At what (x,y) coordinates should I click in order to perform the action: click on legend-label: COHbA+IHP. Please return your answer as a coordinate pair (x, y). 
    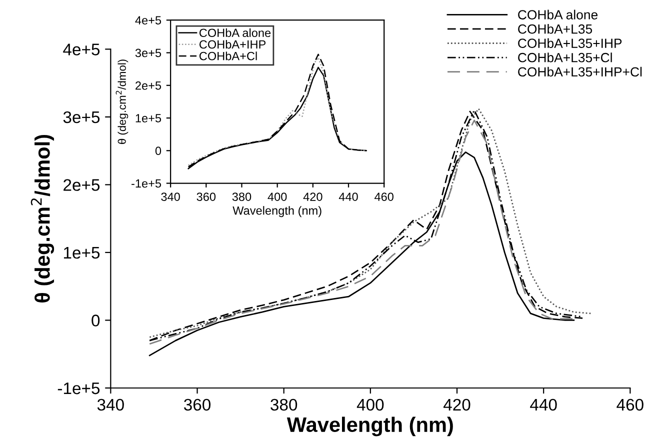
    Looking at the image, I should click on (232, 44).